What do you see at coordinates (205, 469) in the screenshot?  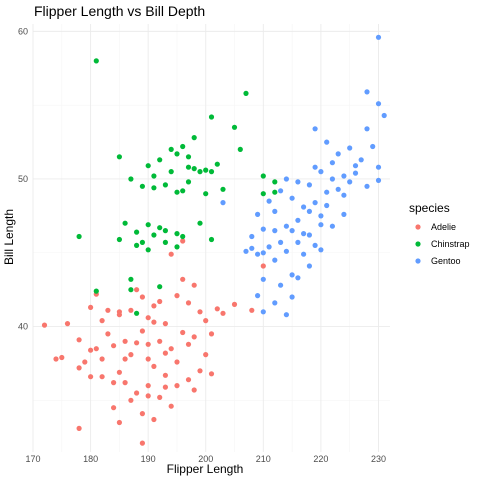 I see `x-axis-title: Flipper Length` at bounding box center [205, 469].